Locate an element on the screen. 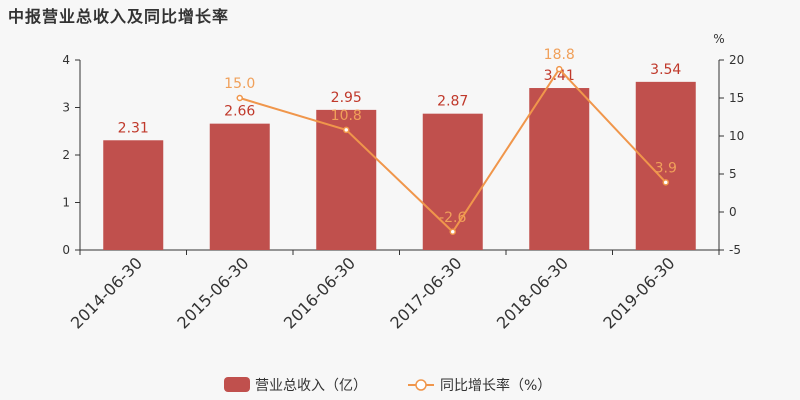  x-tick-label: 2014-06-30 is located at coordinates (106, 292).